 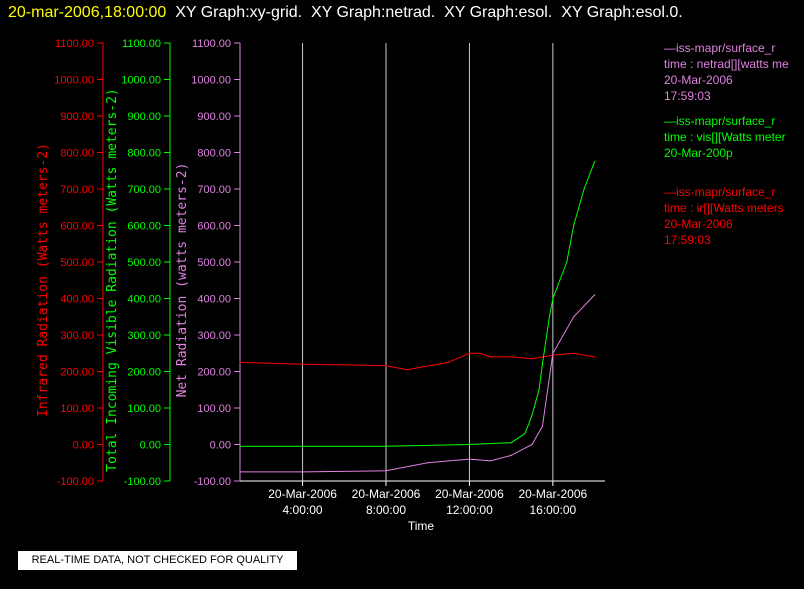 What do you see at coordinates (724, 208) in the screenshot?
I see `legend-line: time : ir[][Watts meters` at bounding box center [724, 208].